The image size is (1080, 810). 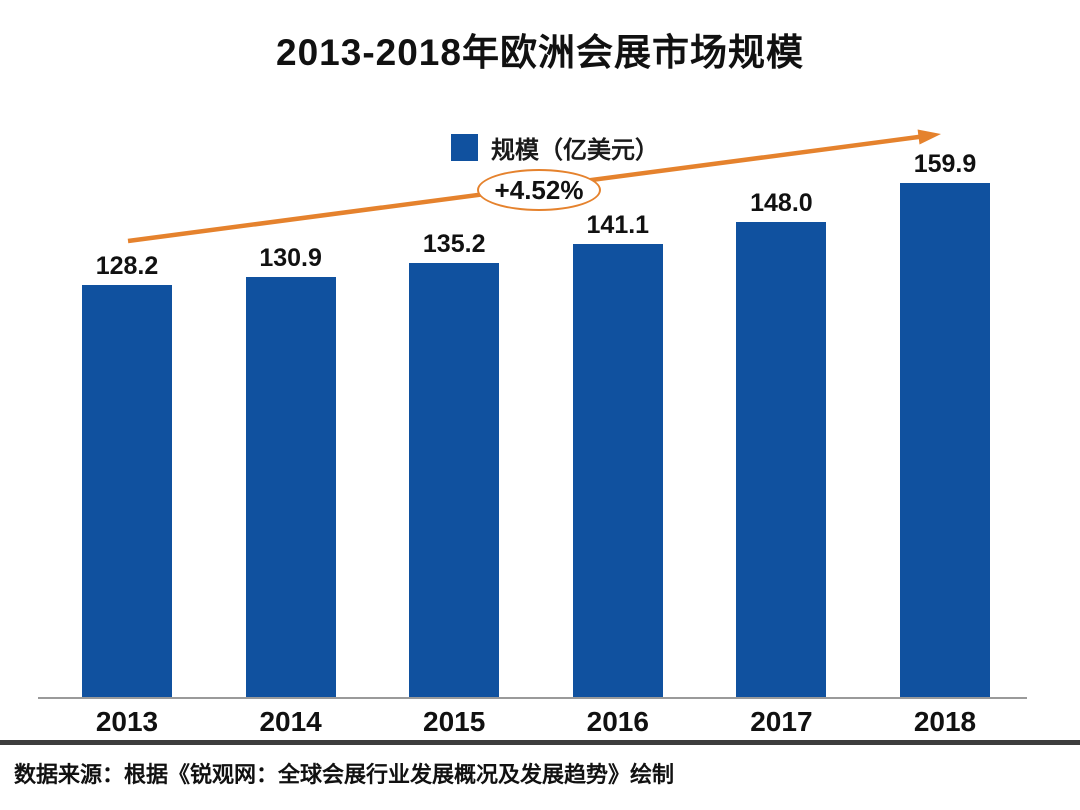 I want to click on trend-arrow-head, so click(x=929, y=137).